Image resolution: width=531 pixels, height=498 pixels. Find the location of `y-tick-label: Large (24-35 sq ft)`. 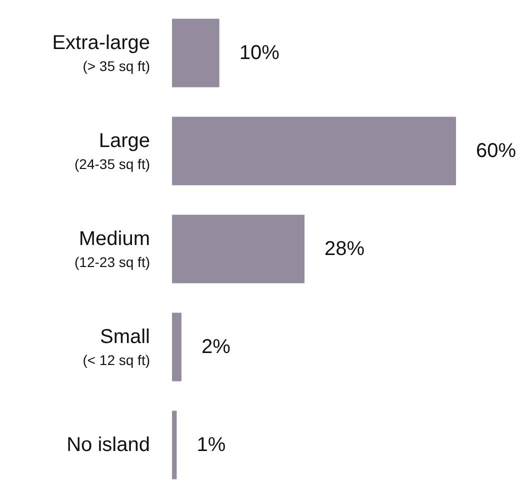

y-tick-label: Large (24-35 sq ft) is located at coordinates (112, 151).